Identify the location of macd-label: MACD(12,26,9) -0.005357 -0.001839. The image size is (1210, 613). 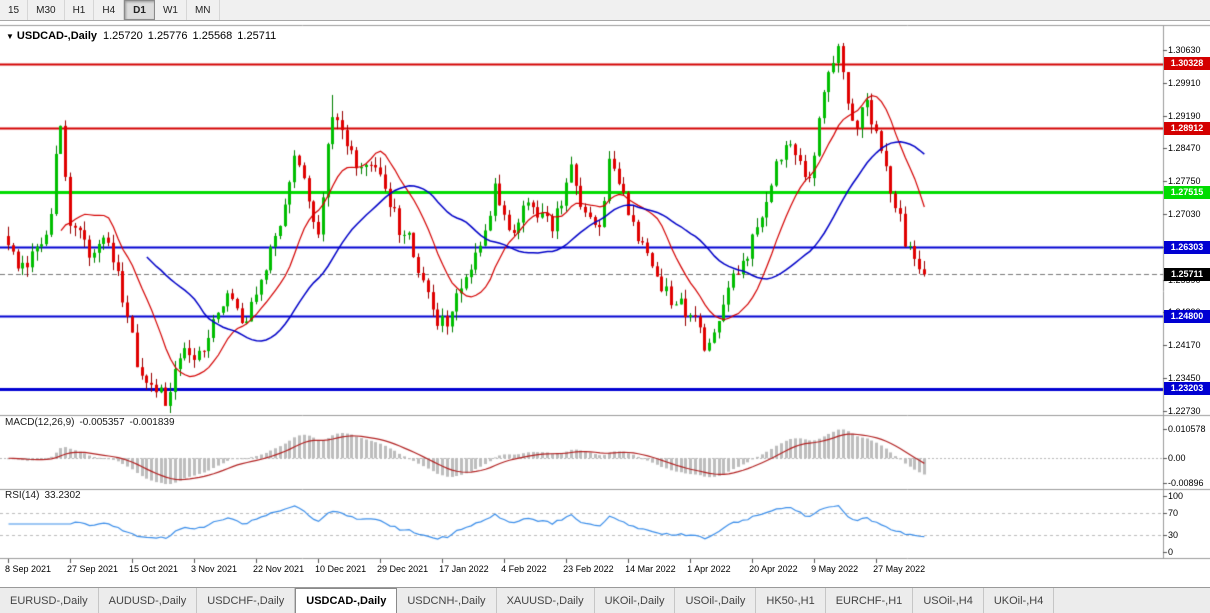
(92, 422).